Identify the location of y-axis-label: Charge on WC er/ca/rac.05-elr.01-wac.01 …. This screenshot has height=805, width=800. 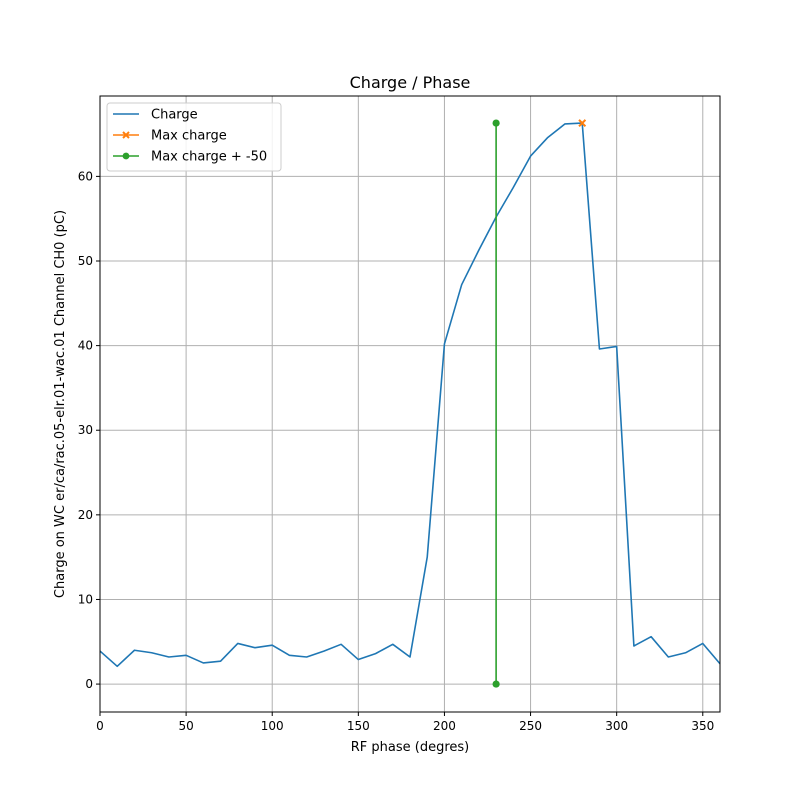
(60, 404).